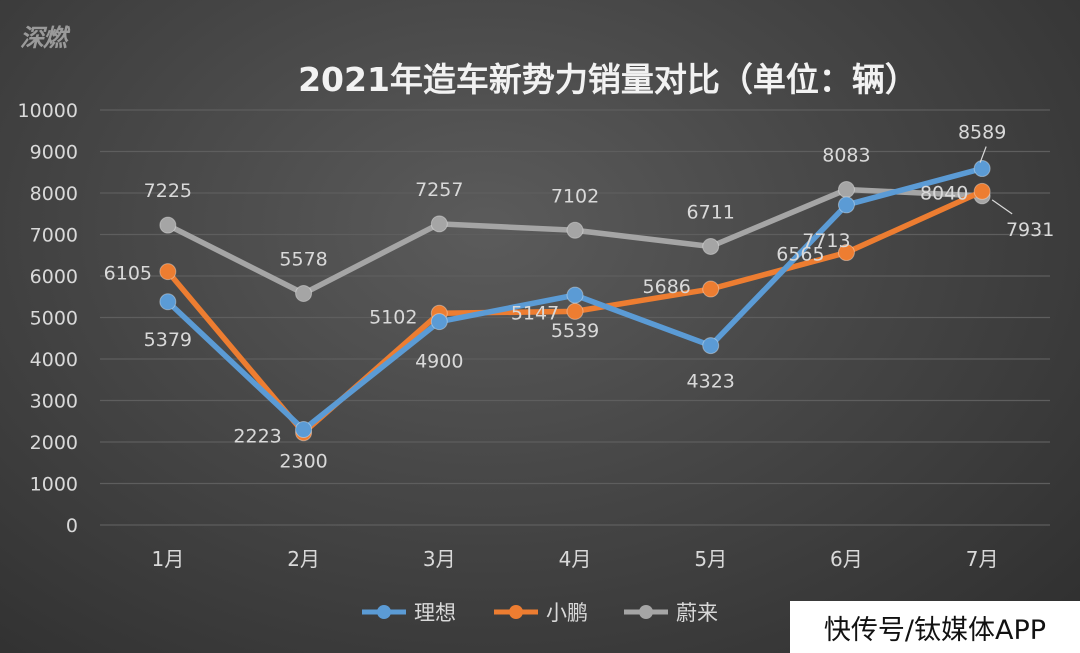 Image resolution: width=1080 pixels, height=653 pixels. I want to click on data-label: 5102, so click(393, 317).